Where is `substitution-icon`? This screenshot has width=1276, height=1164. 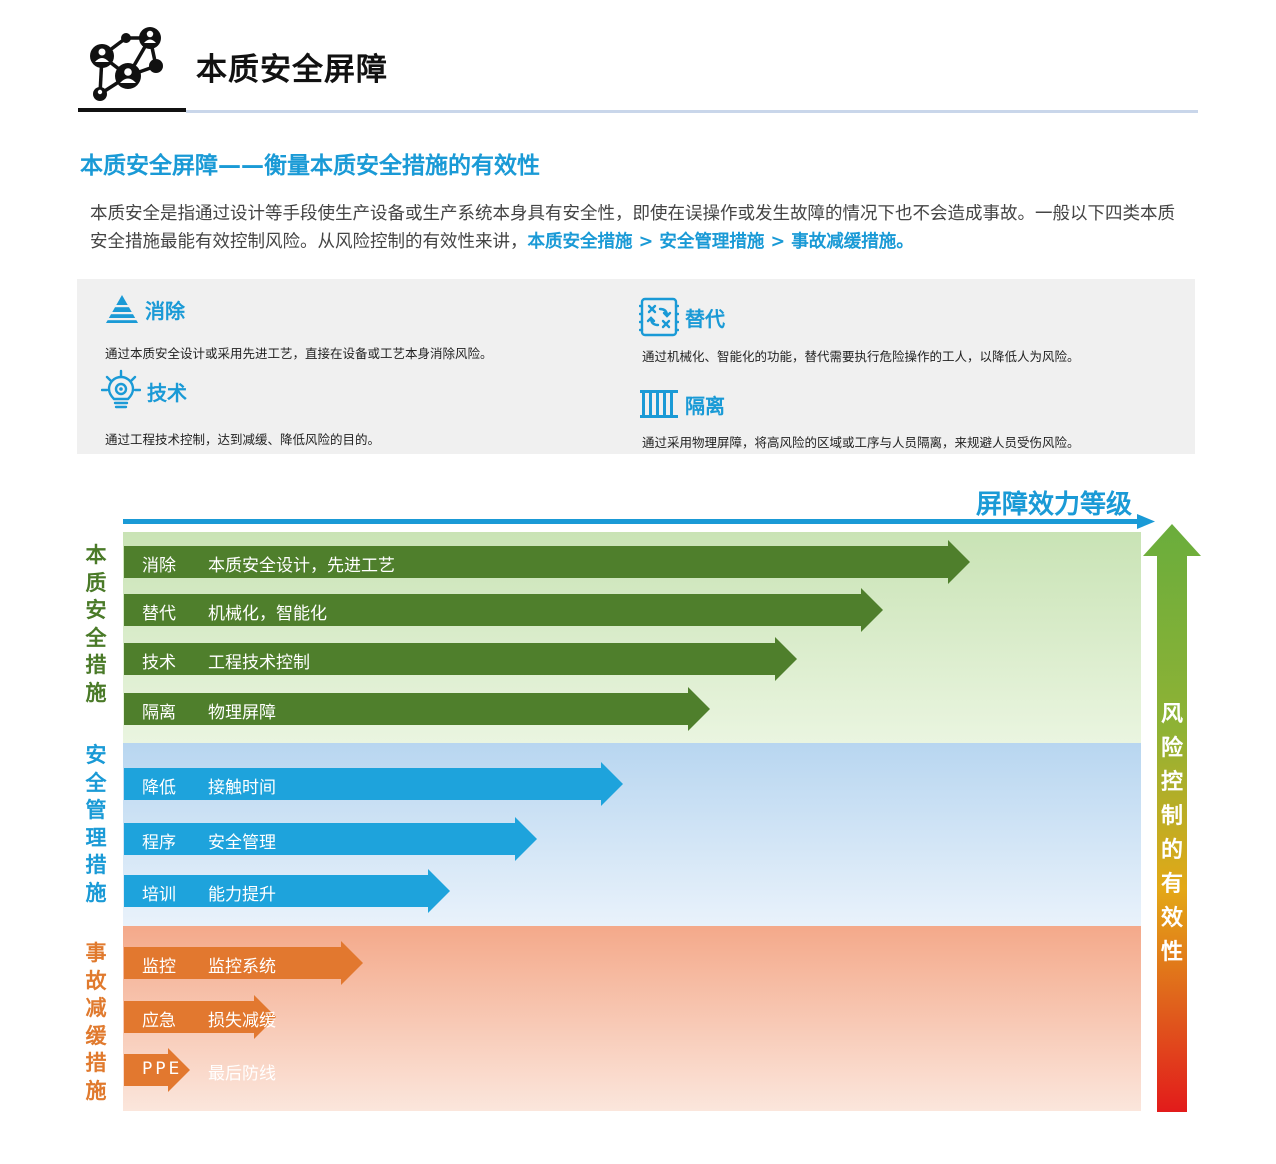 substitution-icon is located at coordinates (659, 317).